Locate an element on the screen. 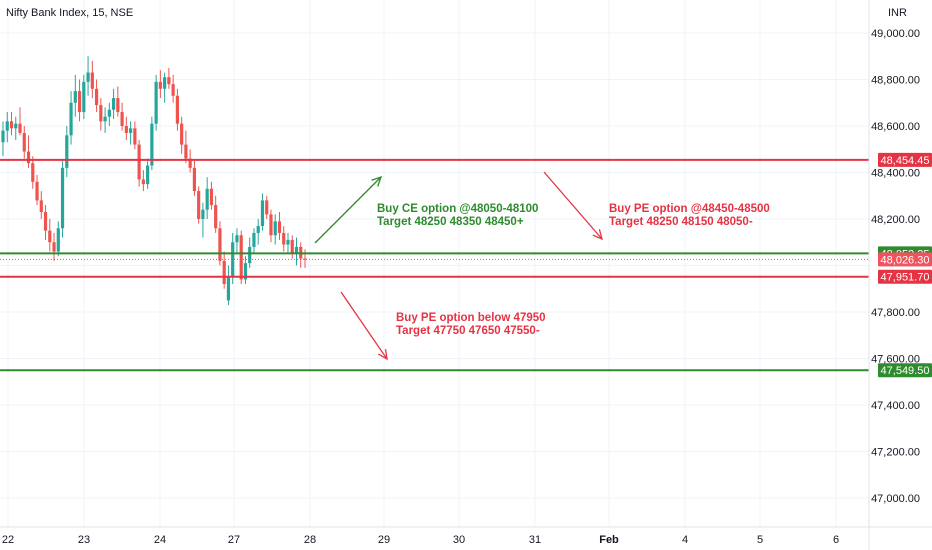 This screenshot has height=550, width=932. x-tick-label: 28 is located at coordinates (310, 540).